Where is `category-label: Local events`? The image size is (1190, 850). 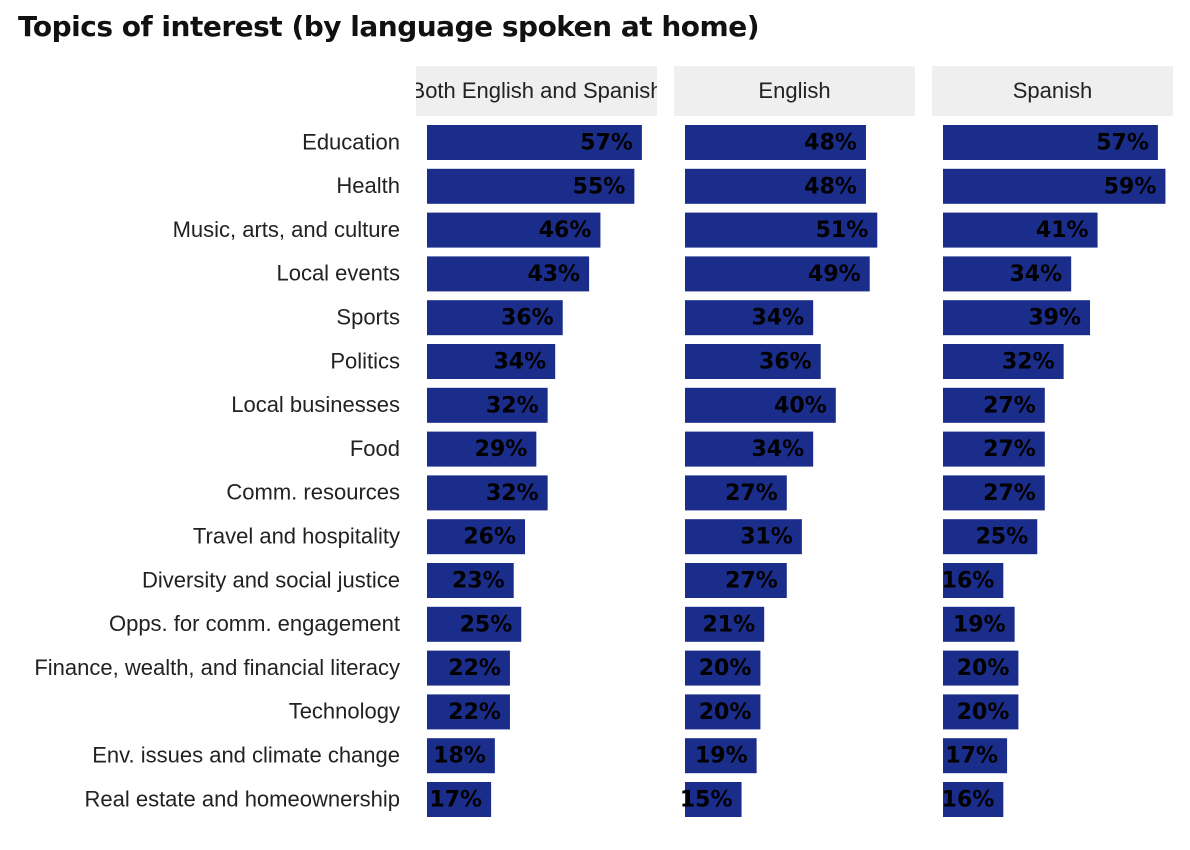 category-label: Local events is located at coordinates (338, 273).